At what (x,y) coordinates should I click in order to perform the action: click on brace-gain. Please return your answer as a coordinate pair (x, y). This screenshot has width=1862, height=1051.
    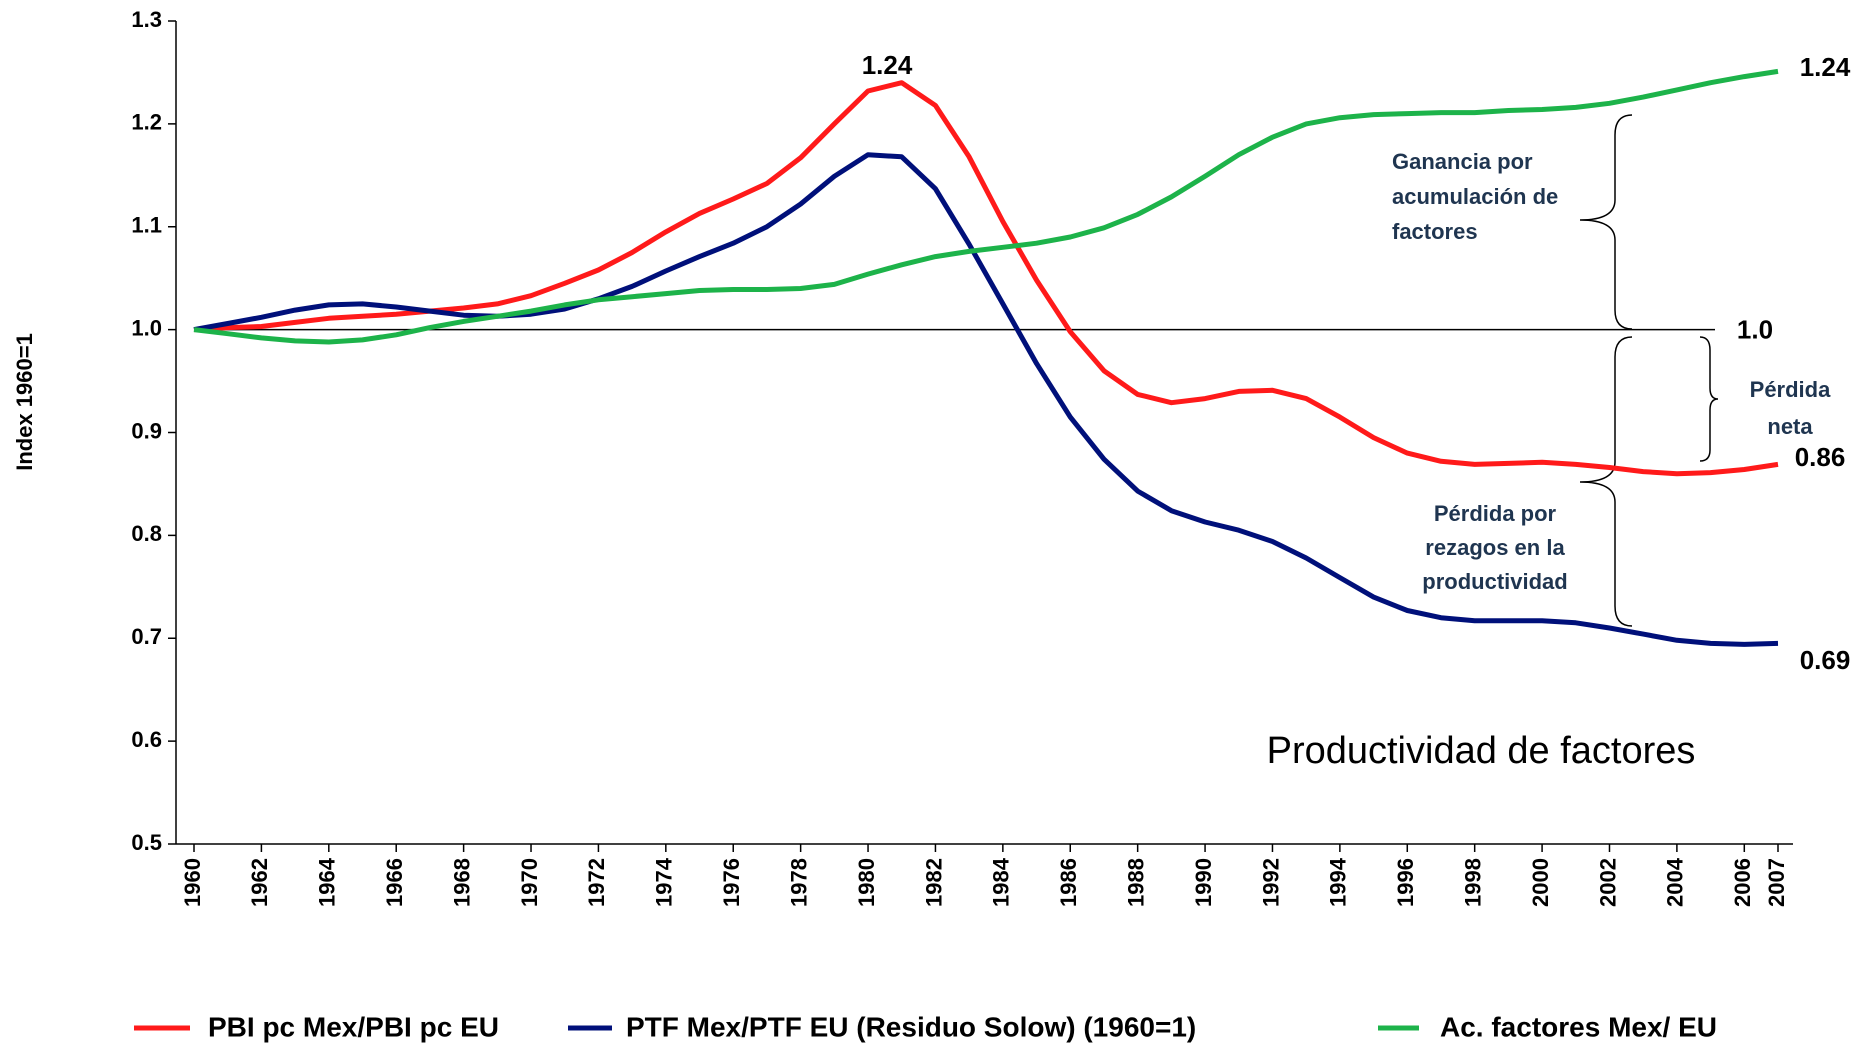
    Looking at the image, I should click on (1606, 222).